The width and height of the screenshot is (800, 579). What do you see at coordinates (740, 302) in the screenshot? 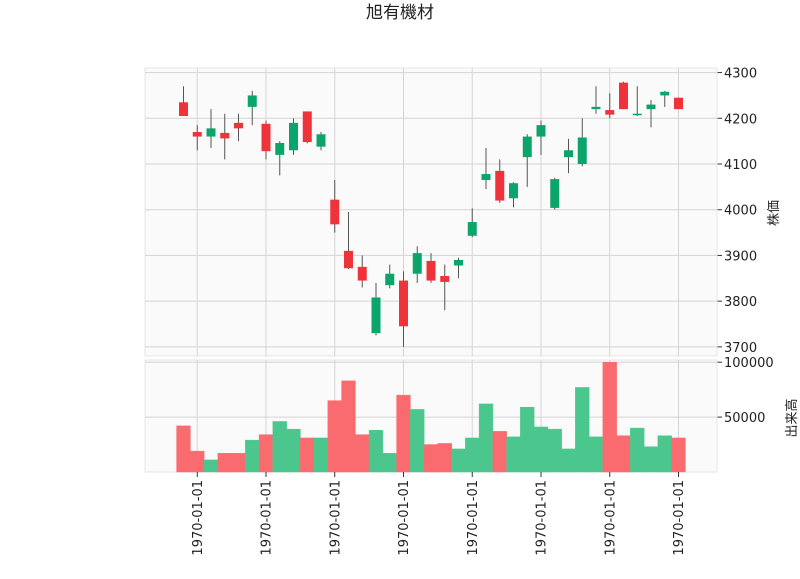
I see `price-tick-label: 3800` at bounding box center [740, 302].